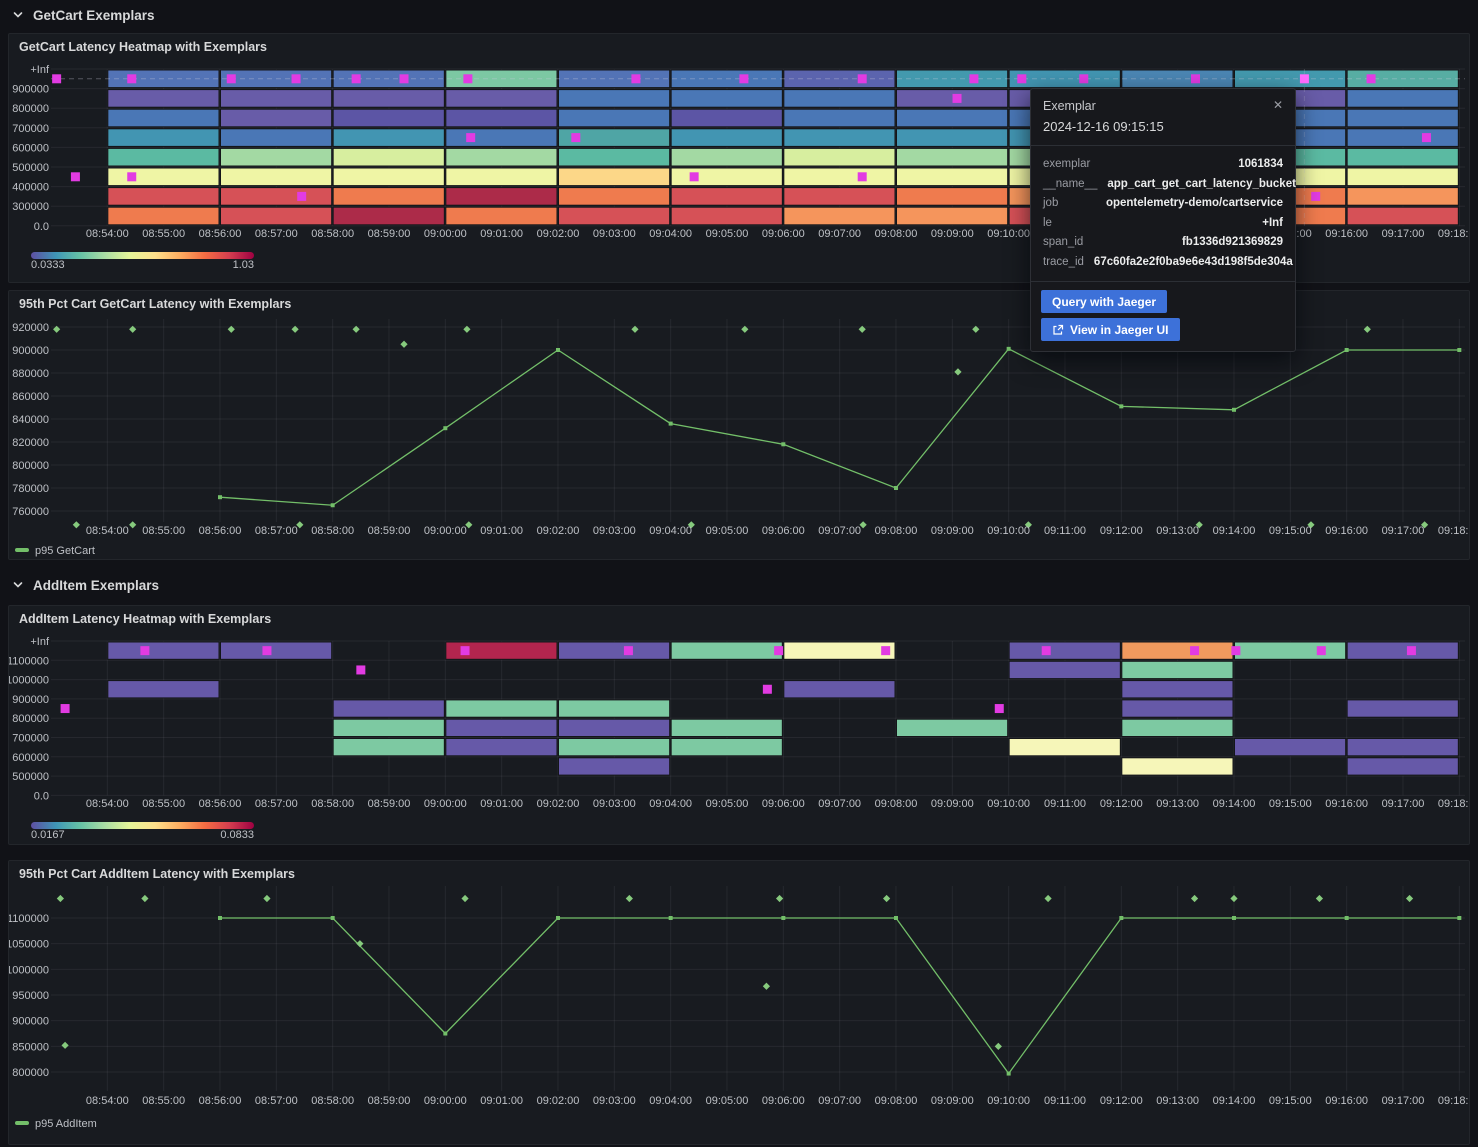  I want to click on section-row-getcart: GetCart Exemplars, so click(739, 15).